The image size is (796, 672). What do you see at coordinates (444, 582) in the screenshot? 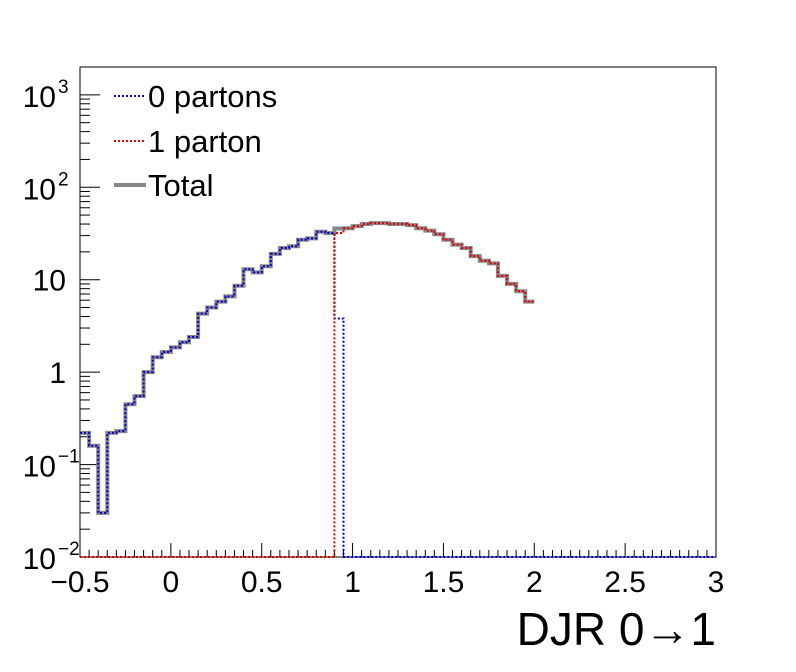
I see `x-tick-label: 1.5` at bounding box center [444, 582].